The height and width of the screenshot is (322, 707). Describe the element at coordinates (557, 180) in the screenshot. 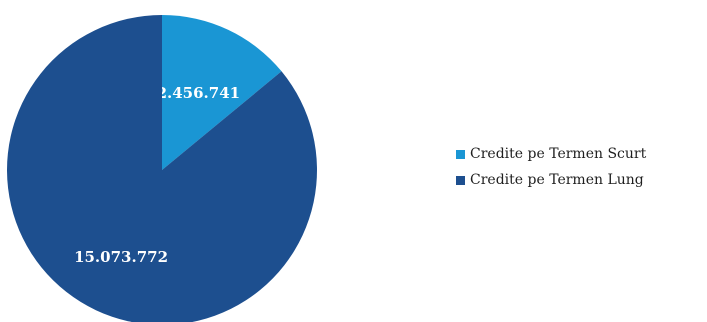

I see `legend-label: Credite pe Termen Lung` at that location.